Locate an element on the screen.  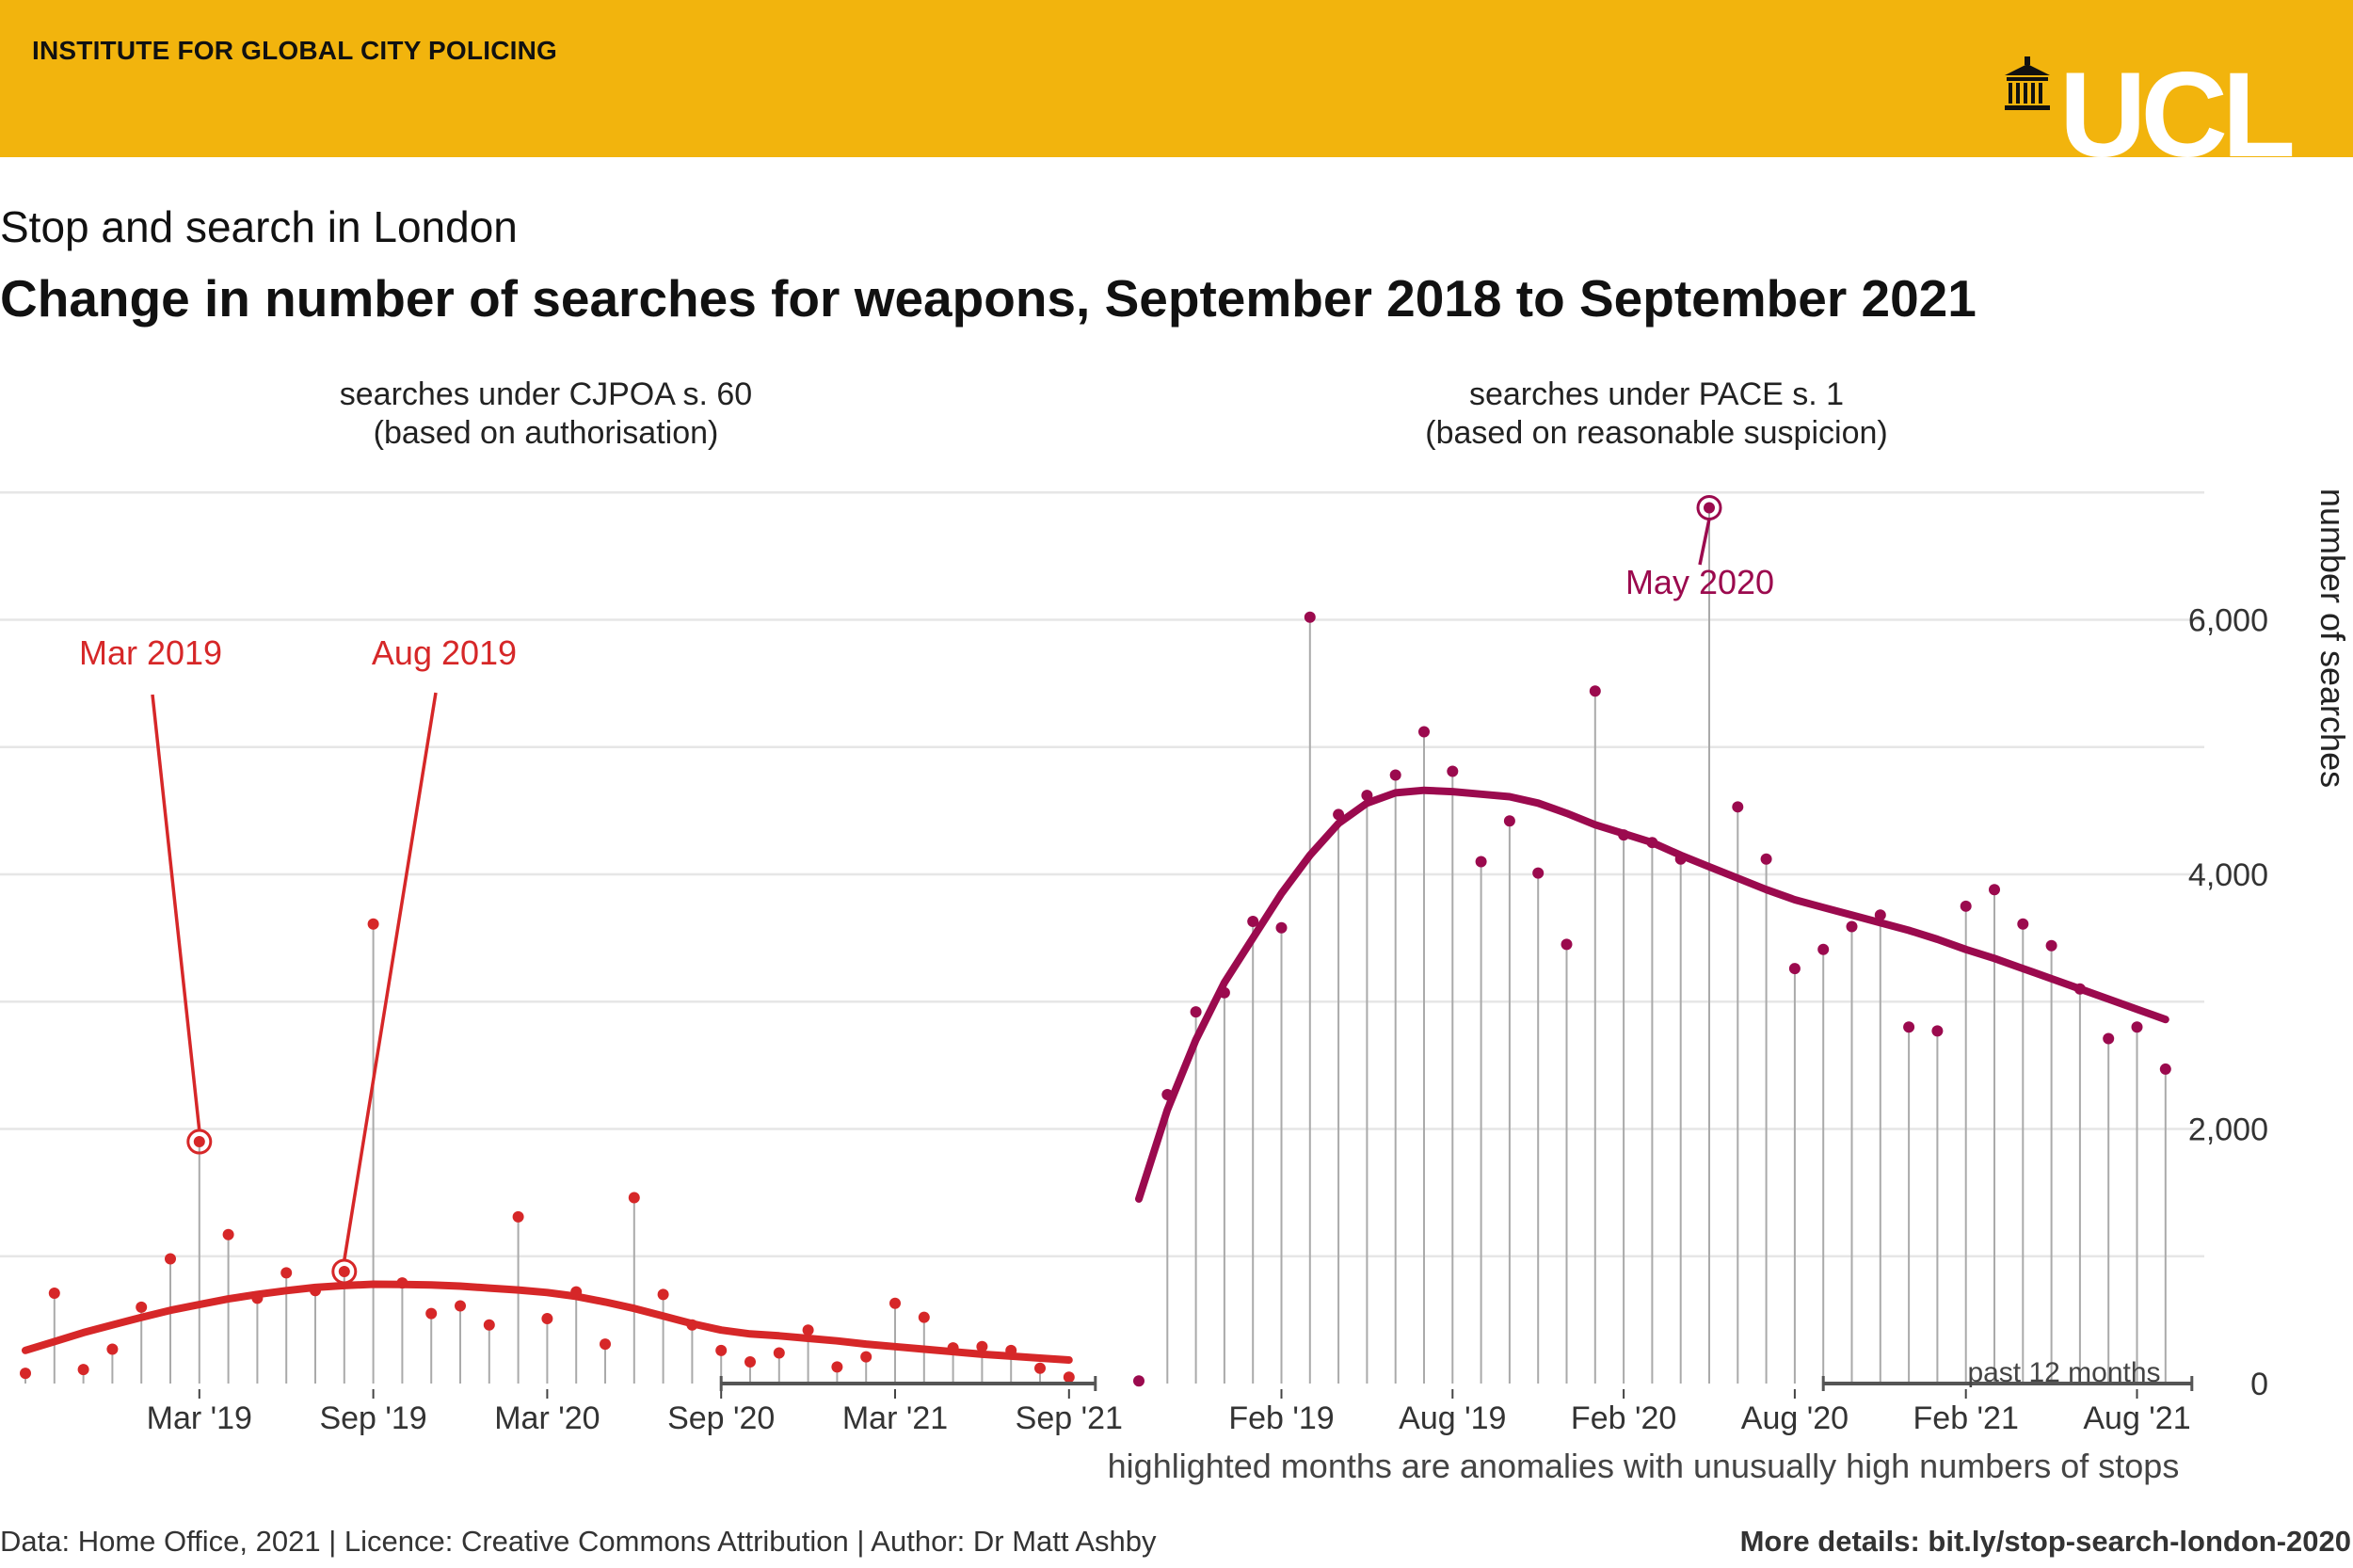
x-tick-label: Feb '21 is located at coordinates (1966, 1418).